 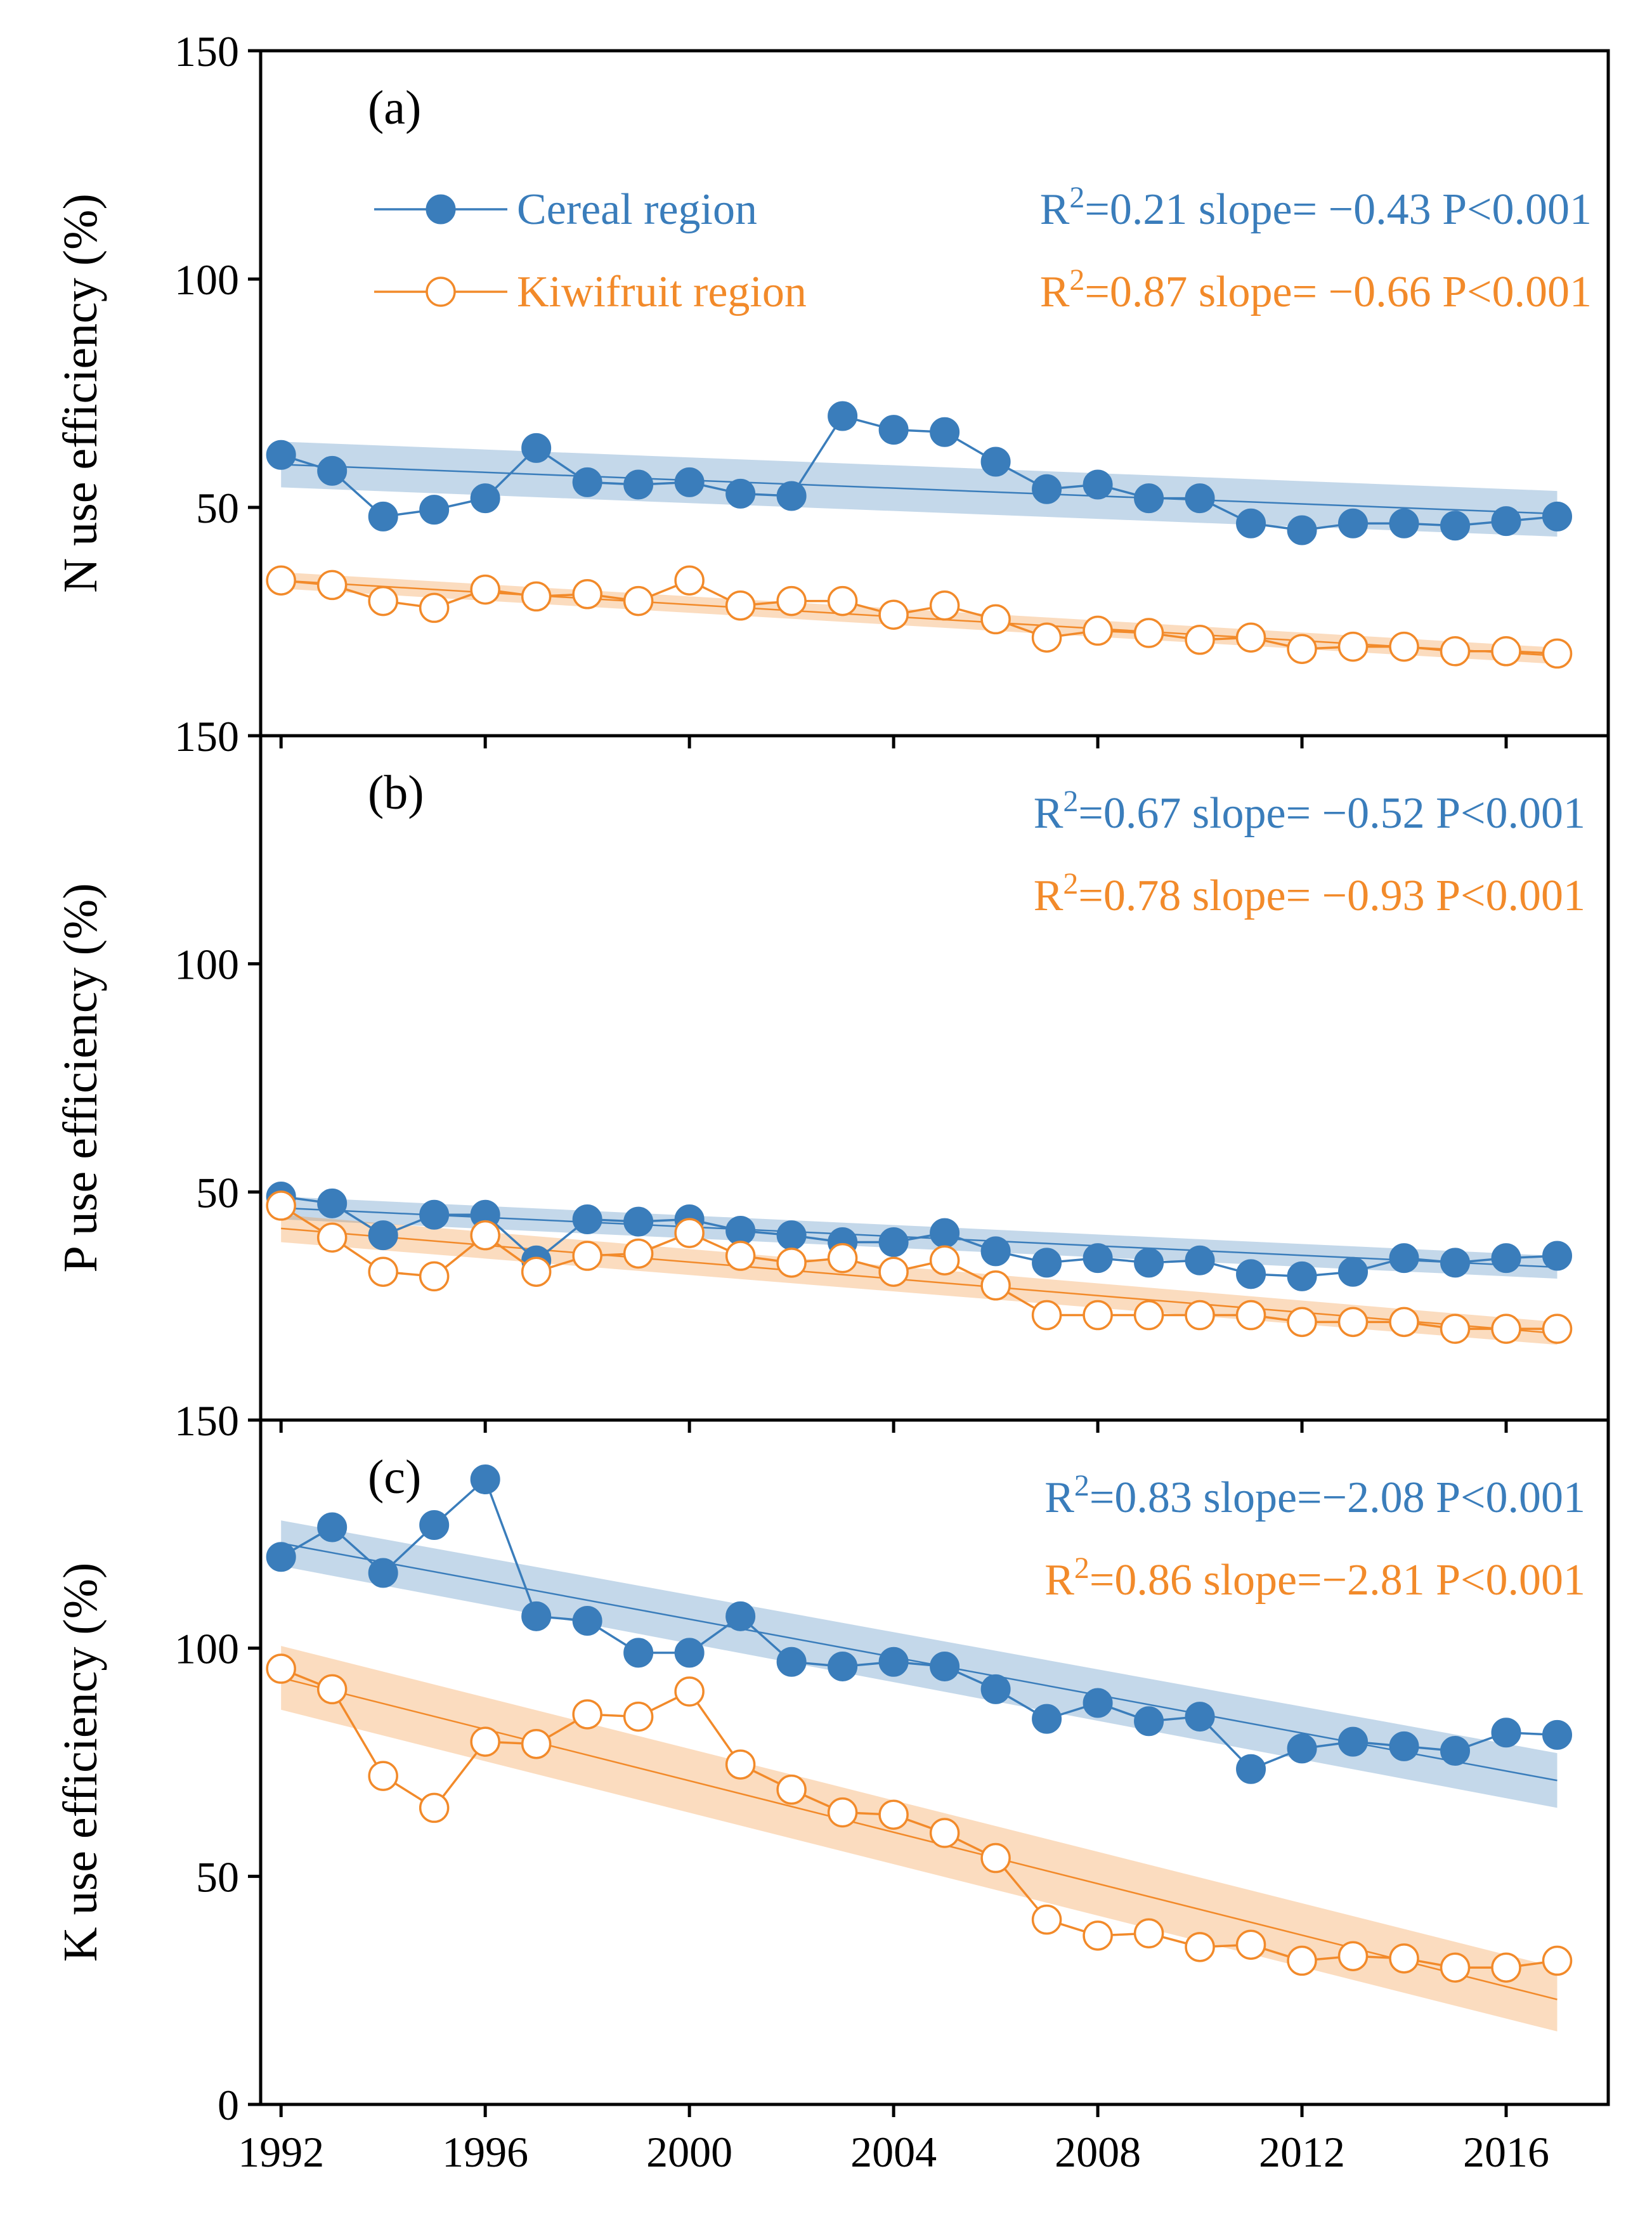 I want to click on panel-label: (c), so click(x=394, y=1478).